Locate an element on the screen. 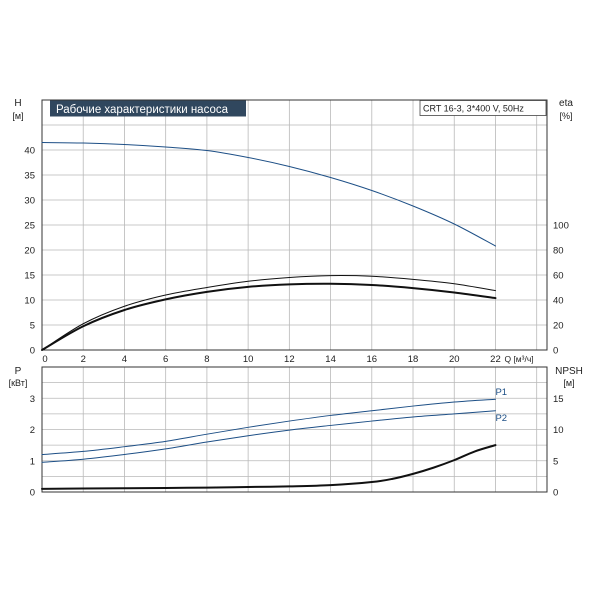 This screenshot has width=600, height=605. x-tick-label: 14 is located at coordinates (330, 359).